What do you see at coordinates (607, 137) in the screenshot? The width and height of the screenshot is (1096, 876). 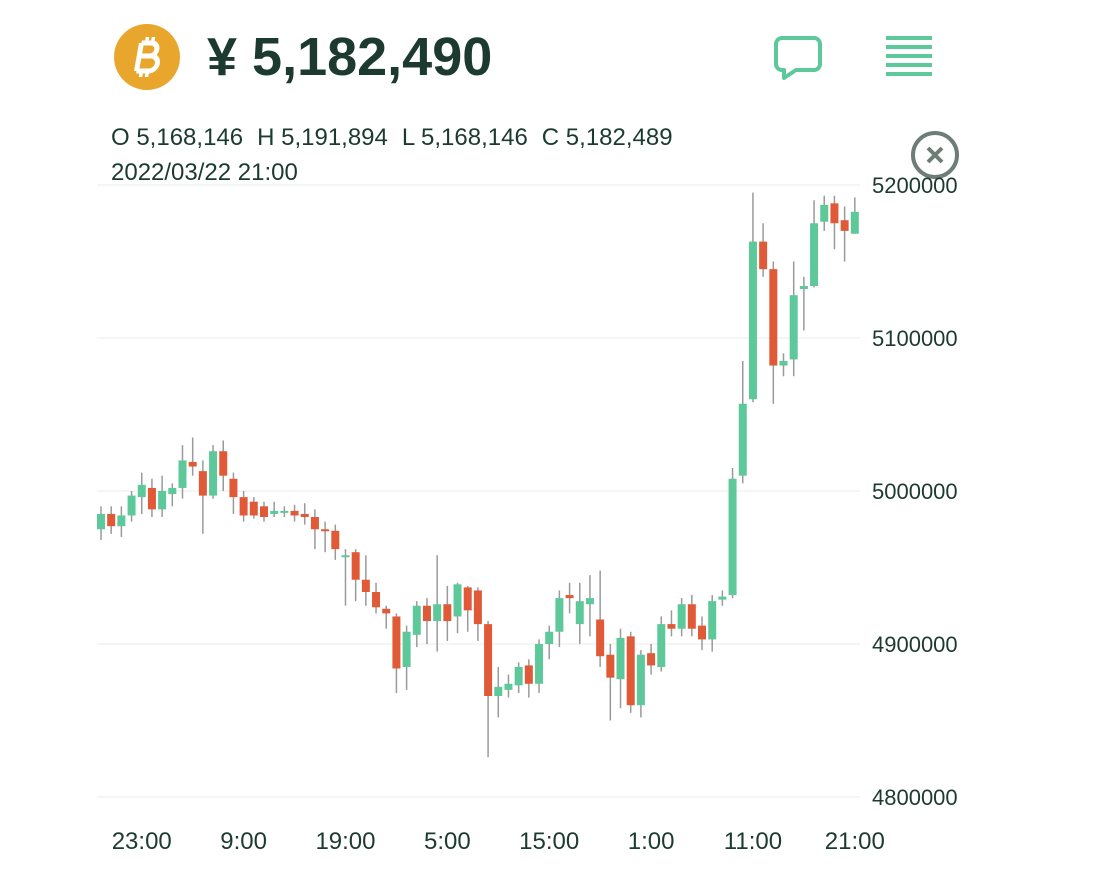 I see `ohlc-label: C 5,182,489` at bounding box center [607, 137].